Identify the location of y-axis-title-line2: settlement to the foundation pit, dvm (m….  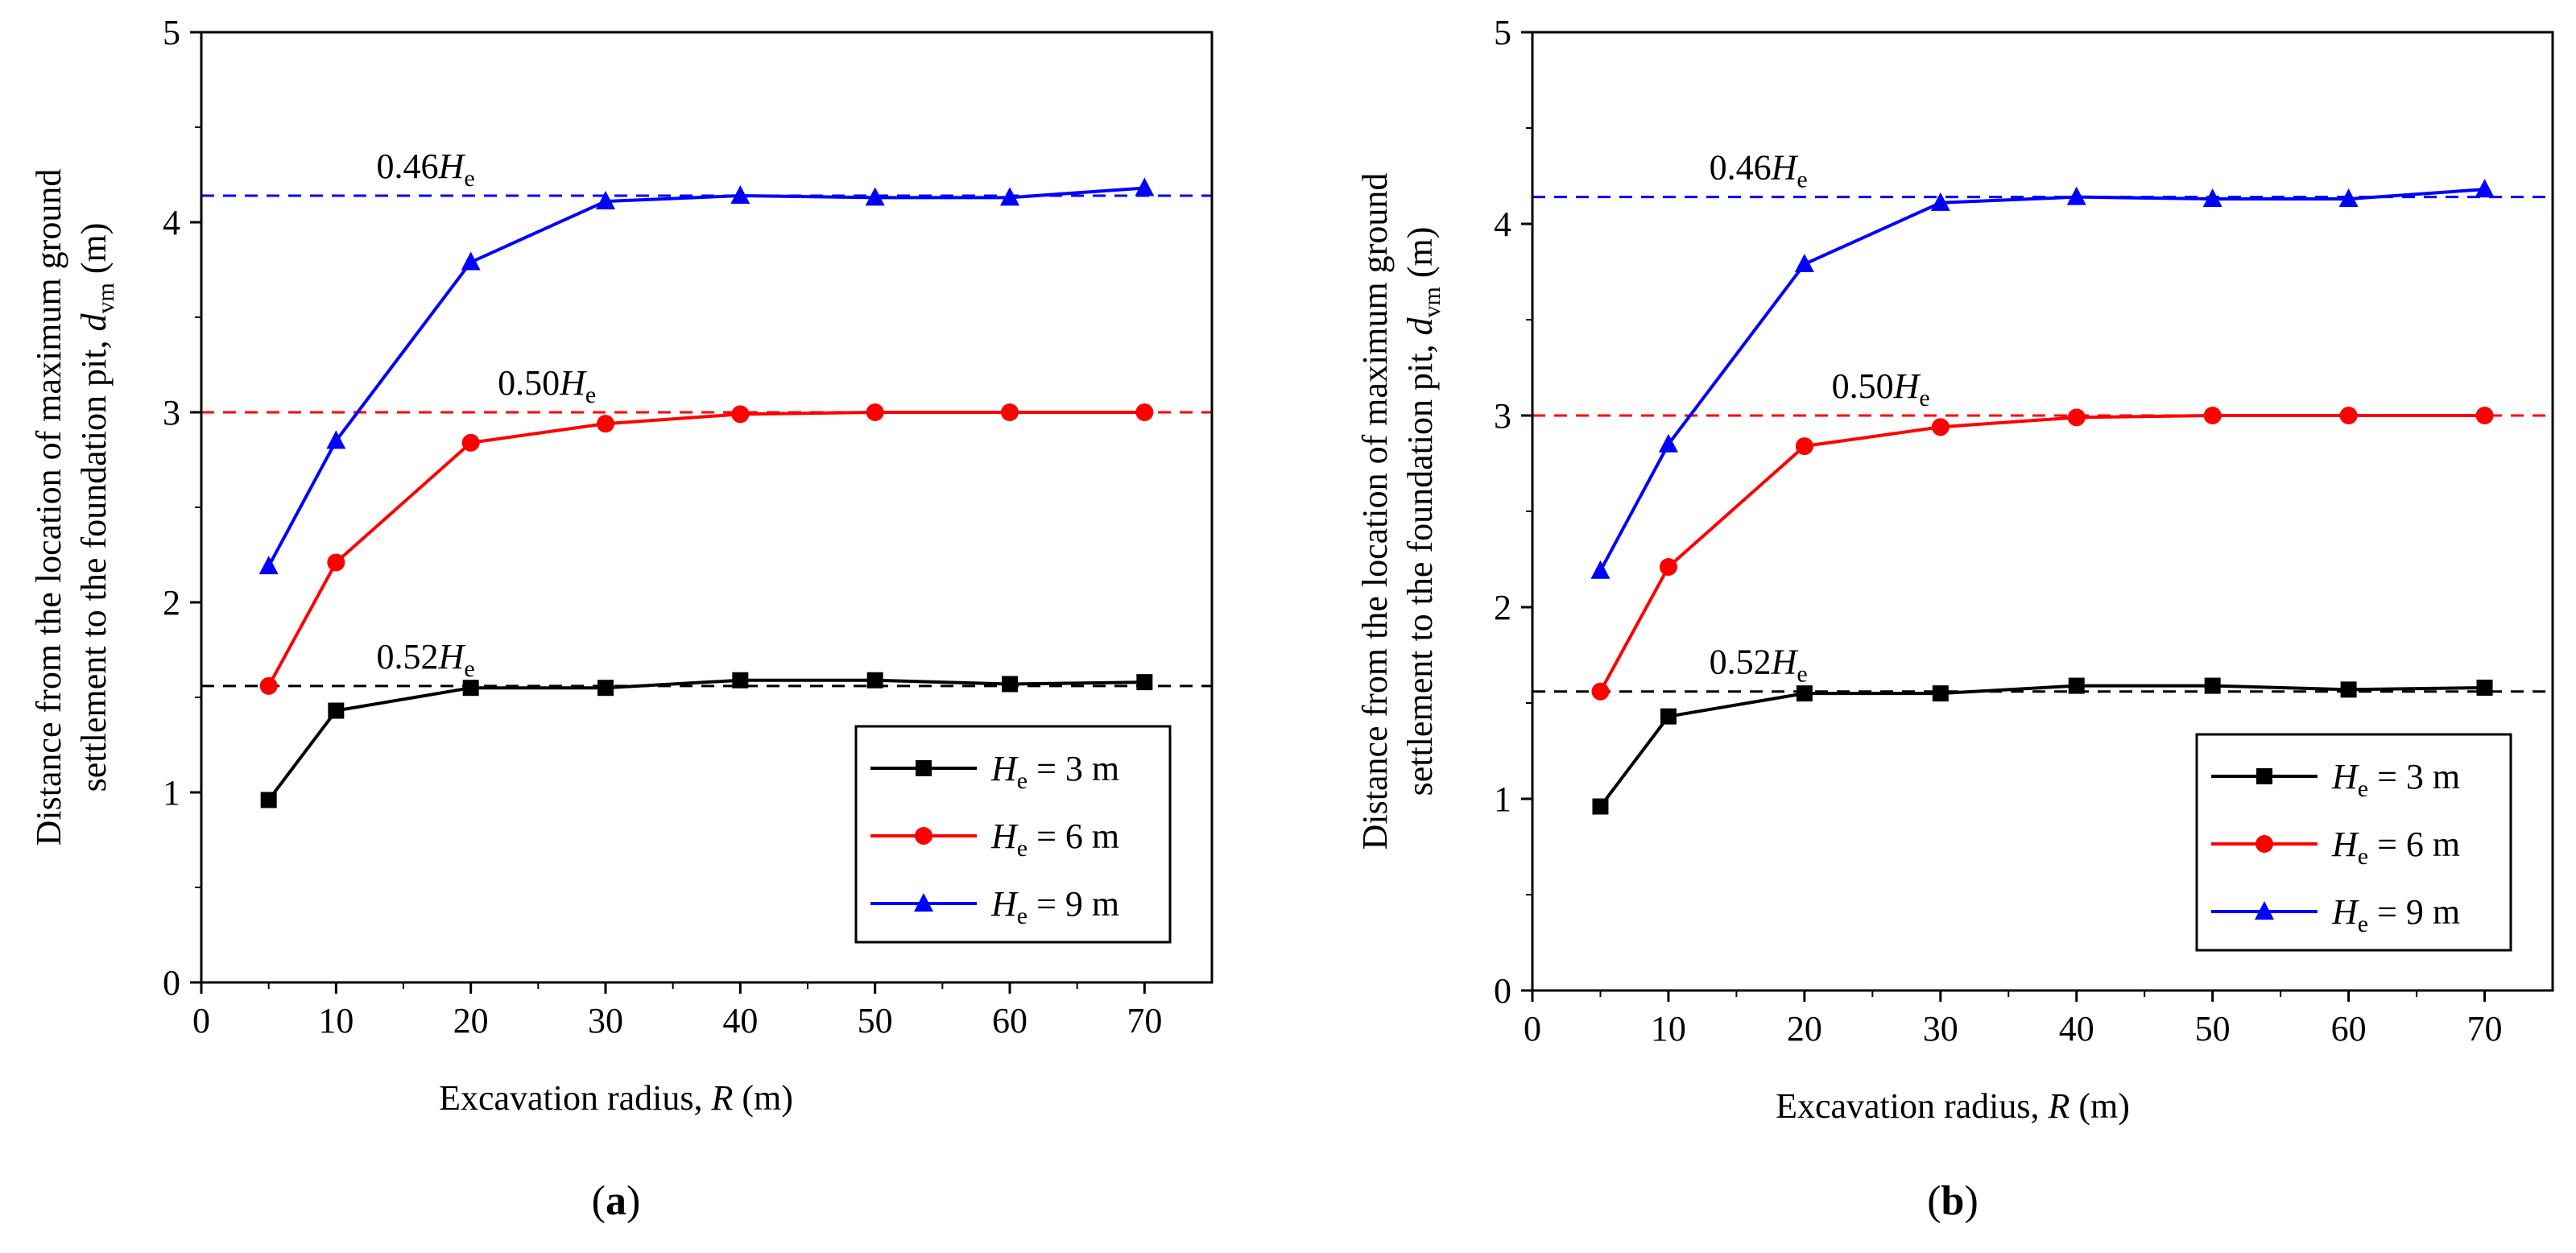
(97, 507).